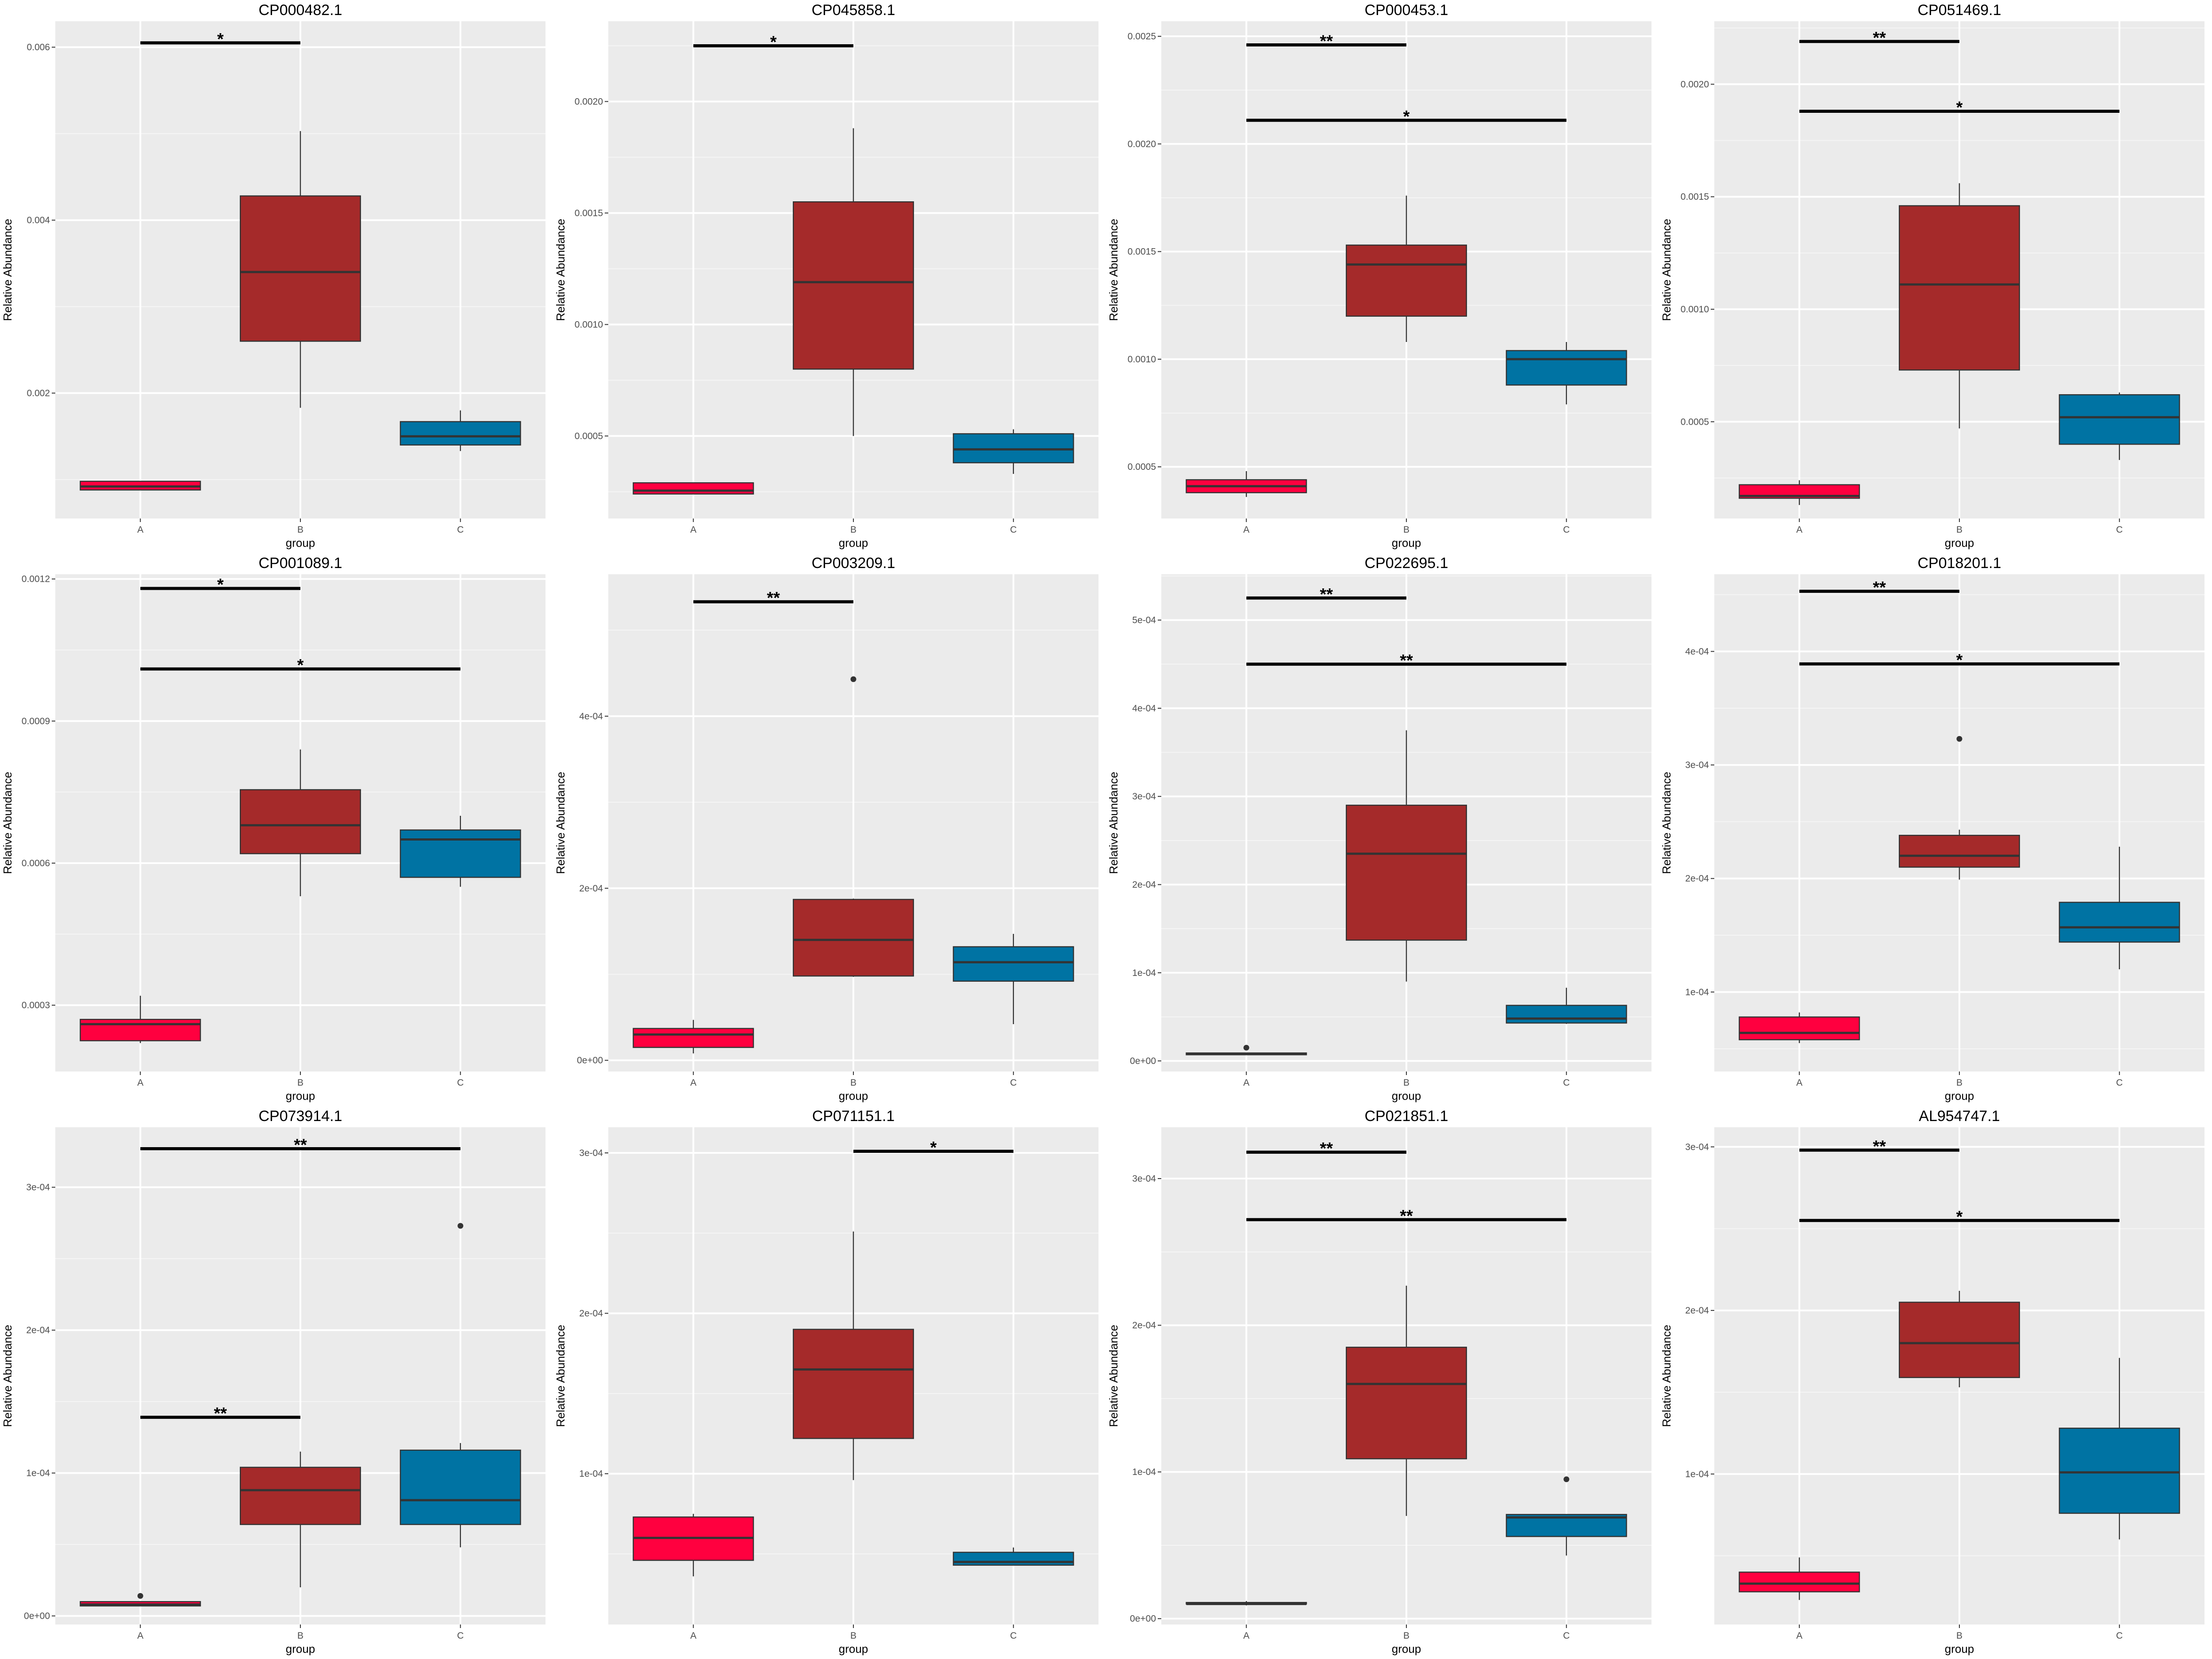 The height and width of the screenshot is (1659, 2212). Describe the element at coordinates (589, 213) in the screenshot. I see `y-tick-label: 0.0015` at that location.